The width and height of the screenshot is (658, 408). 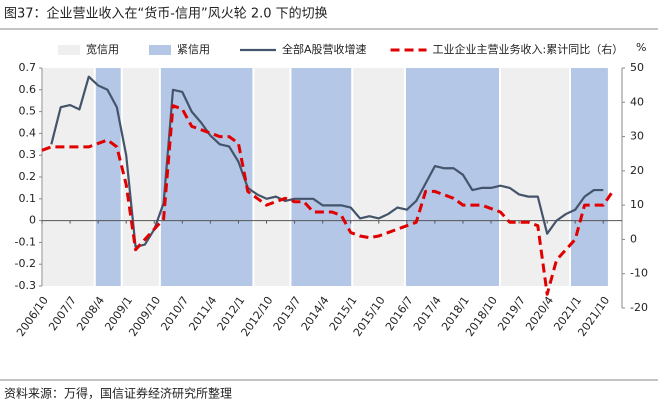 I want to click on y-tick-label: 0.6, so click(x=28, y=89).